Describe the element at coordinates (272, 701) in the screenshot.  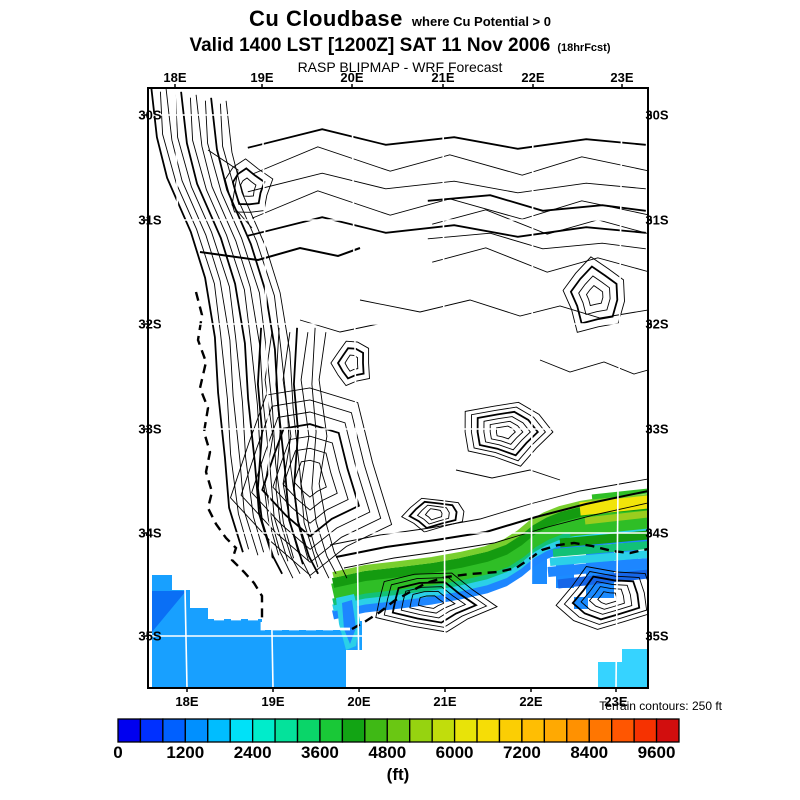
I see `lon-label-bottom-19E: 19E` at that location.